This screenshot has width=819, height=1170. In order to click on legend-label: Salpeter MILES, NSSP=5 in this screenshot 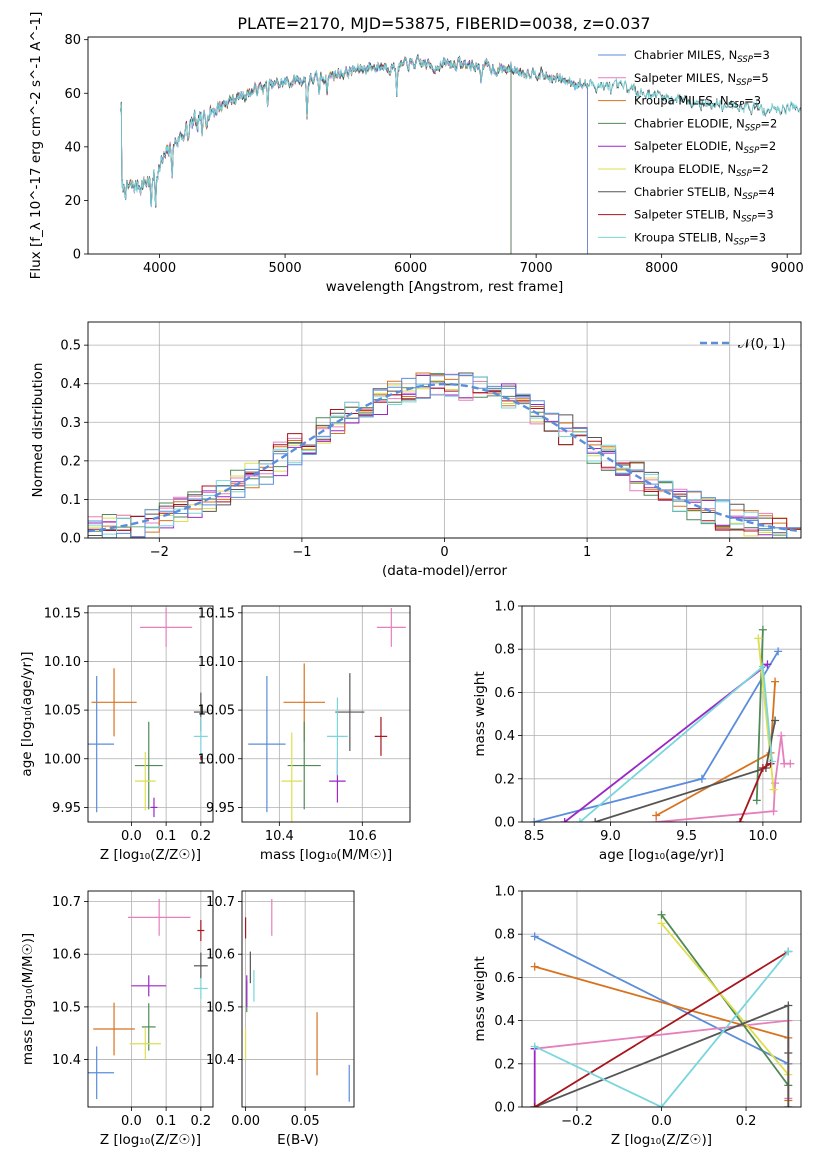, I will do `click(701, 79)`.